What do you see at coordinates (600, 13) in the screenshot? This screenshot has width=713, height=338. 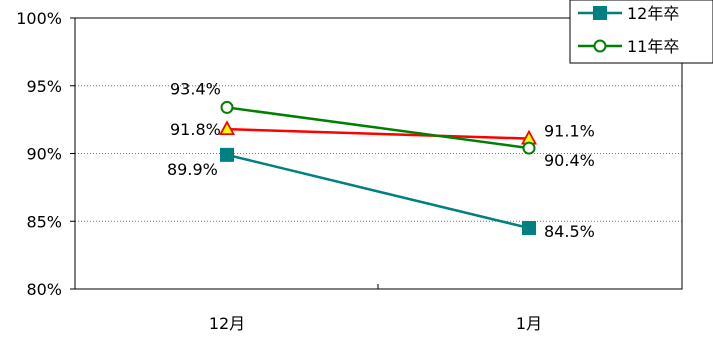 I see `legend-marker-square` at bounding box center [600, 13].